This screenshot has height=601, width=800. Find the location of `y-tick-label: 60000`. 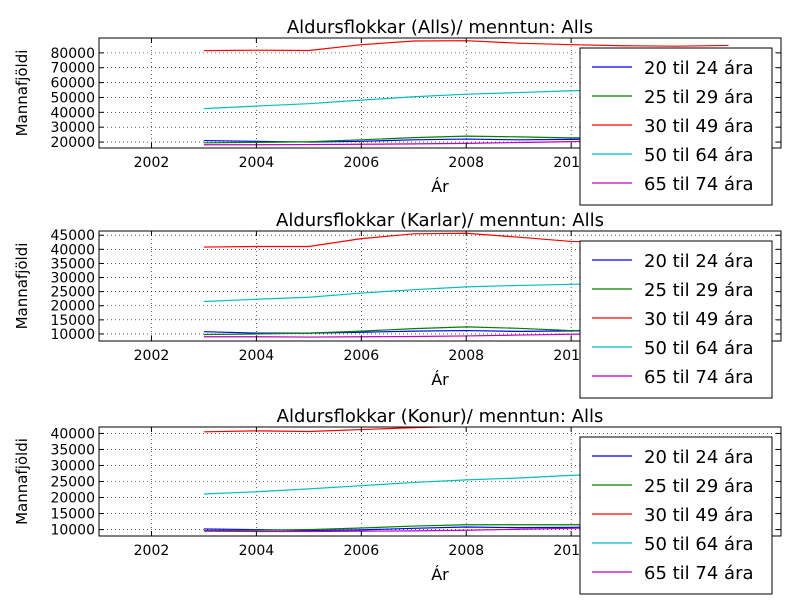

y-tick-label: 60000 is located at coordinates (72, 84).